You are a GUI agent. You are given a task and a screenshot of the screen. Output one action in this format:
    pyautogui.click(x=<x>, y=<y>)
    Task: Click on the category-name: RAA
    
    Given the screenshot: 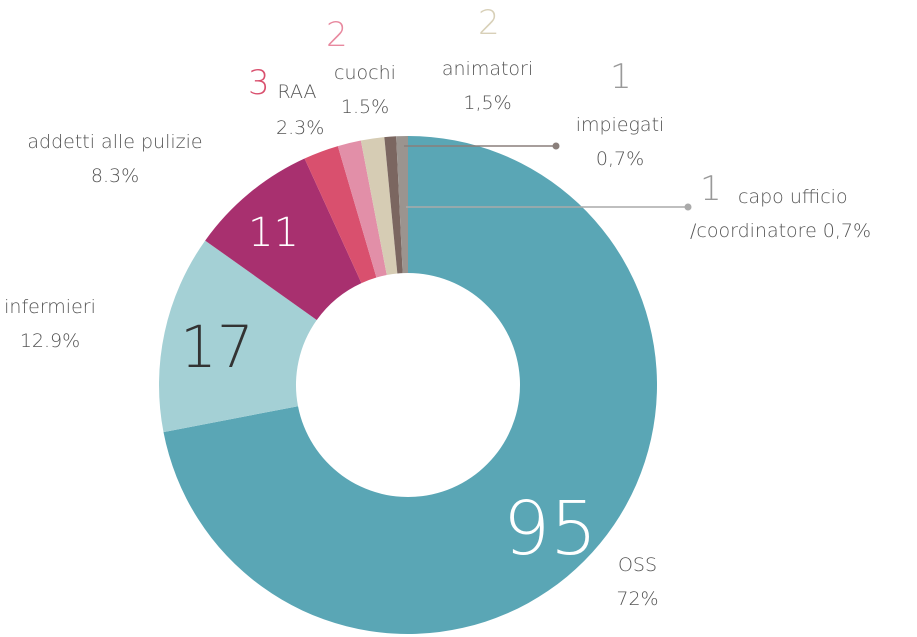 What is the action you would take?
    pyautogui.click(x=297, y=92)
    